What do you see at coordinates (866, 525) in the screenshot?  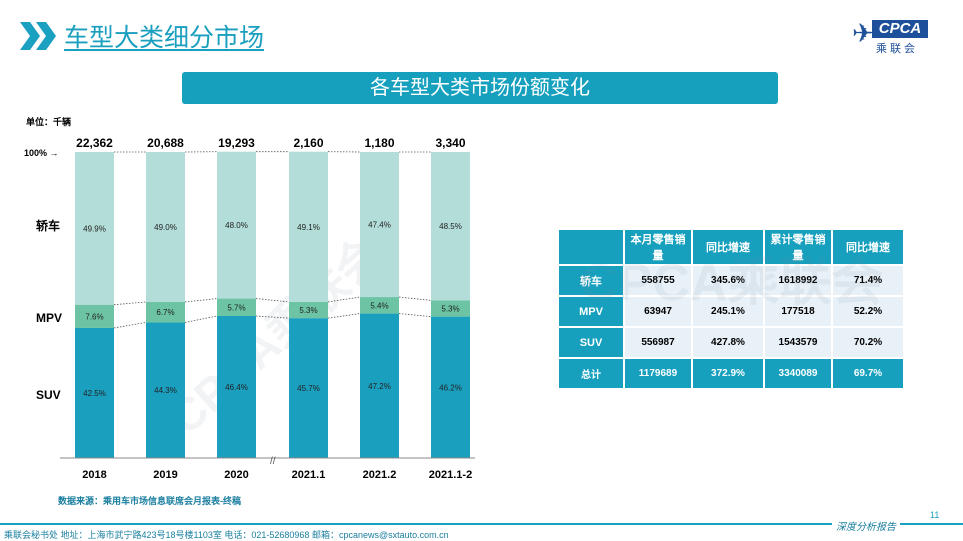 I see `footer-tag: 深度分析报告` at bounding box center [866, 525].